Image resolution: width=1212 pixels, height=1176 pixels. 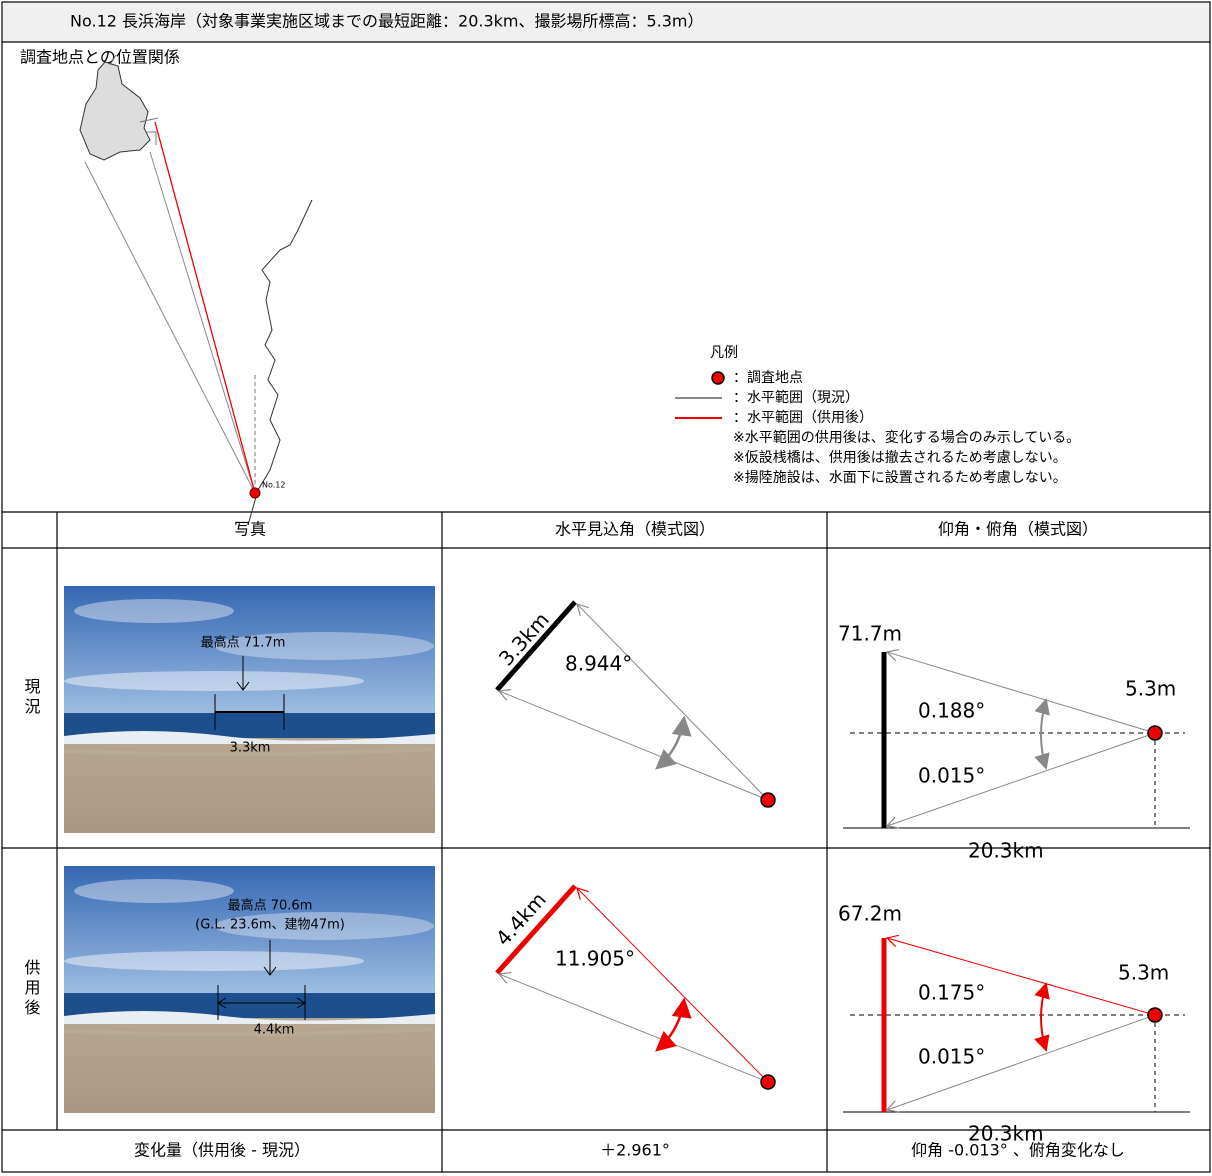 What do you see at coordinates (803, 417) in the screenshot?
I see `legend-item: ：水平範囲（供用後）` at bounding box center [803, 417].